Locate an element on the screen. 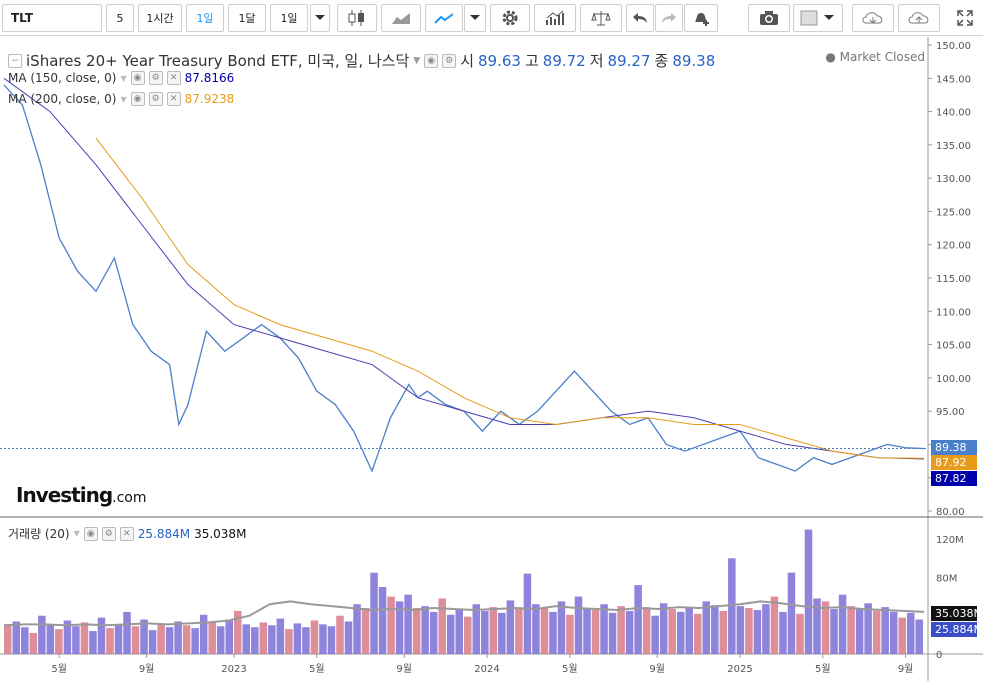 The image size is (983, 681). last-price-label: 89.38 is located at coordinates (954, 447).